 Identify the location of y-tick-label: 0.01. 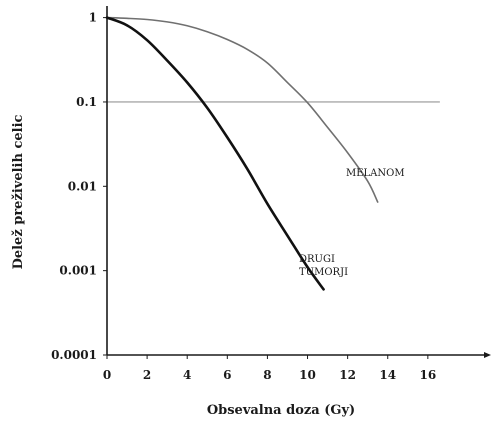
(82, 186).